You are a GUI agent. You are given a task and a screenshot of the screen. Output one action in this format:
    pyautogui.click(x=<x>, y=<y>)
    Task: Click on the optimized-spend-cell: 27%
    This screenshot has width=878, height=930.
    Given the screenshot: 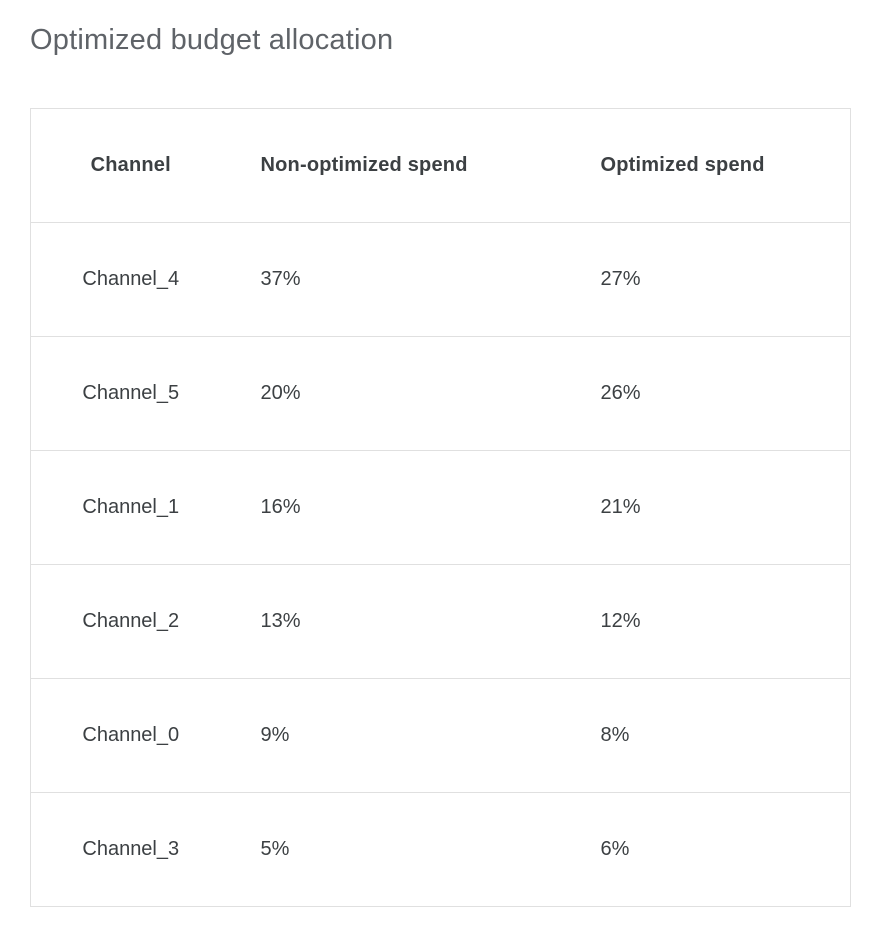 What is the action you would take?
    pyautogui.click(x=620, y=279)
    